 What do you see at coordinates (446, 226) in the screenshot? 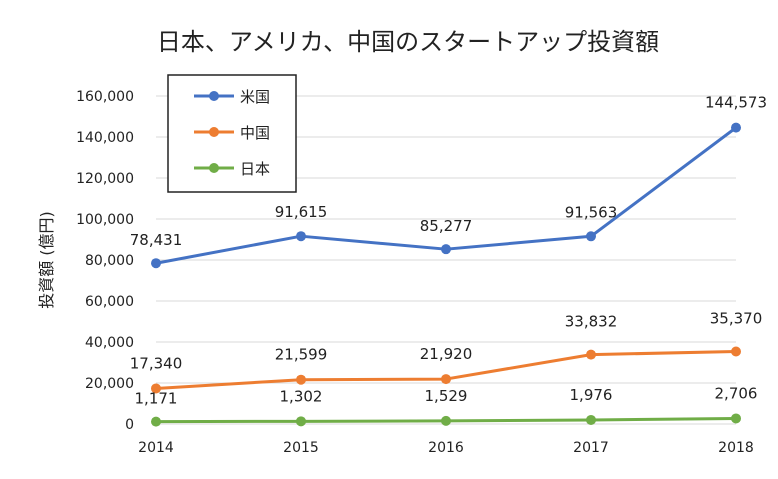
I see `data-label: 85,277` at bounding box center [446, 226].